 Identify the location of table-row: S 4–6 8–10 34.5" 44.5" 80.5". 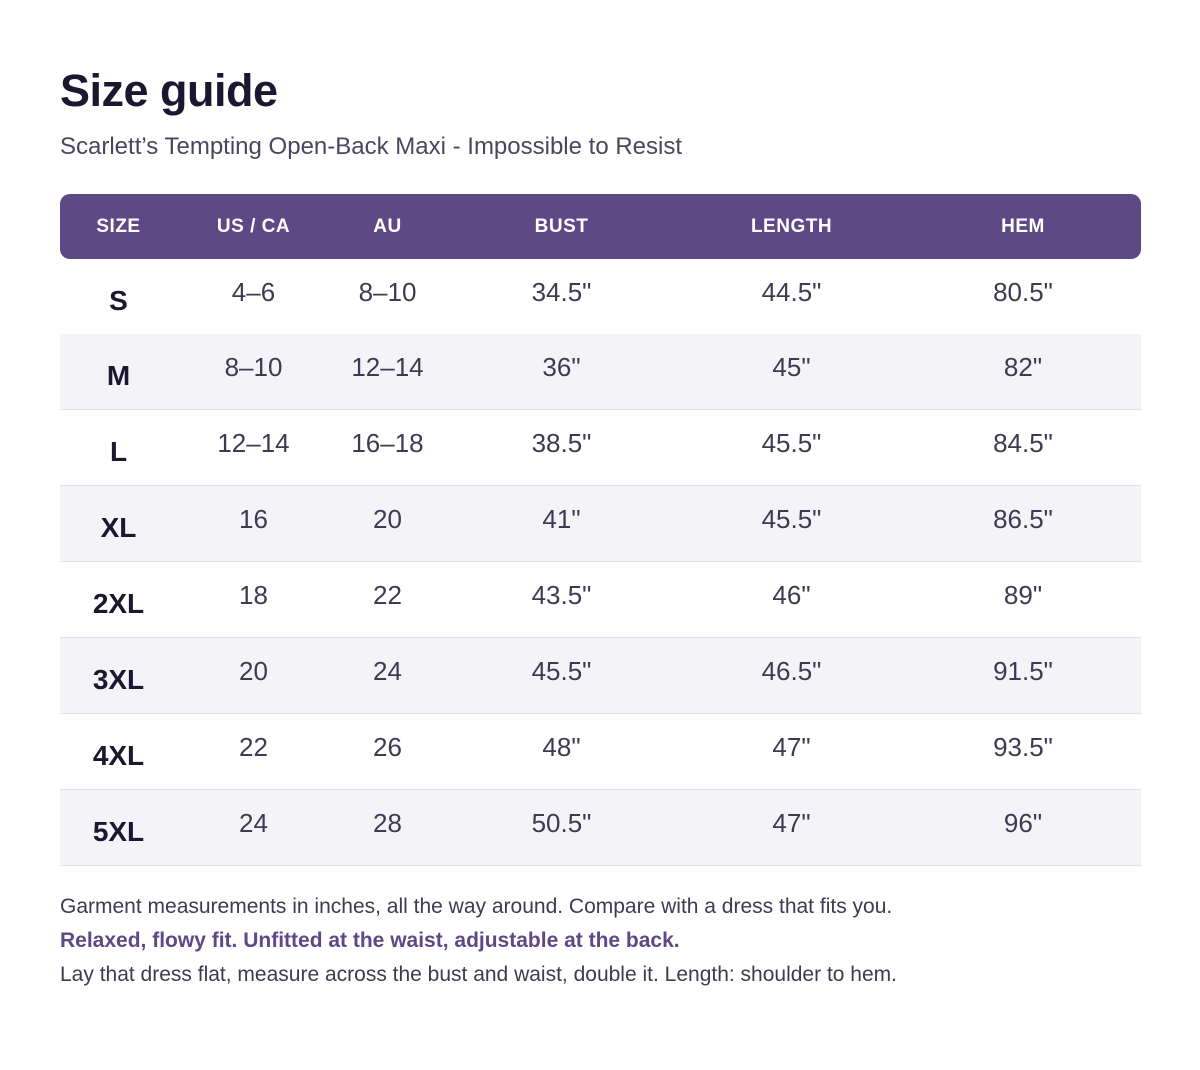
(600, 296).